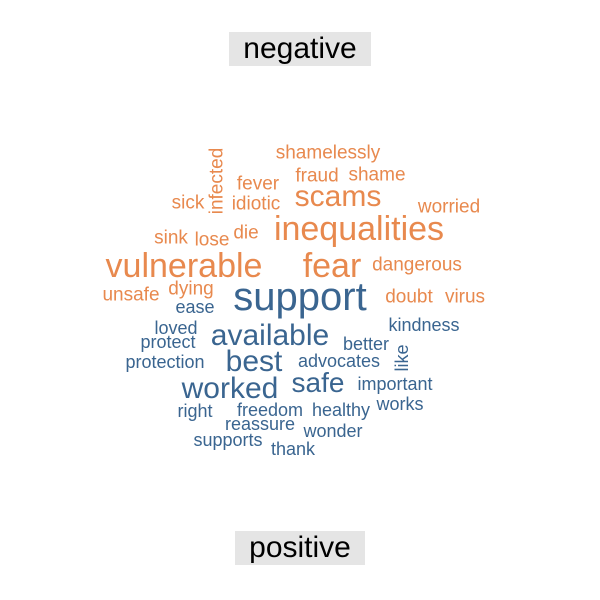 The image size is (600, 600). Describe the element at coordinates (400, 404) in the screenshot. I see `word-positive-works: works` at that location.